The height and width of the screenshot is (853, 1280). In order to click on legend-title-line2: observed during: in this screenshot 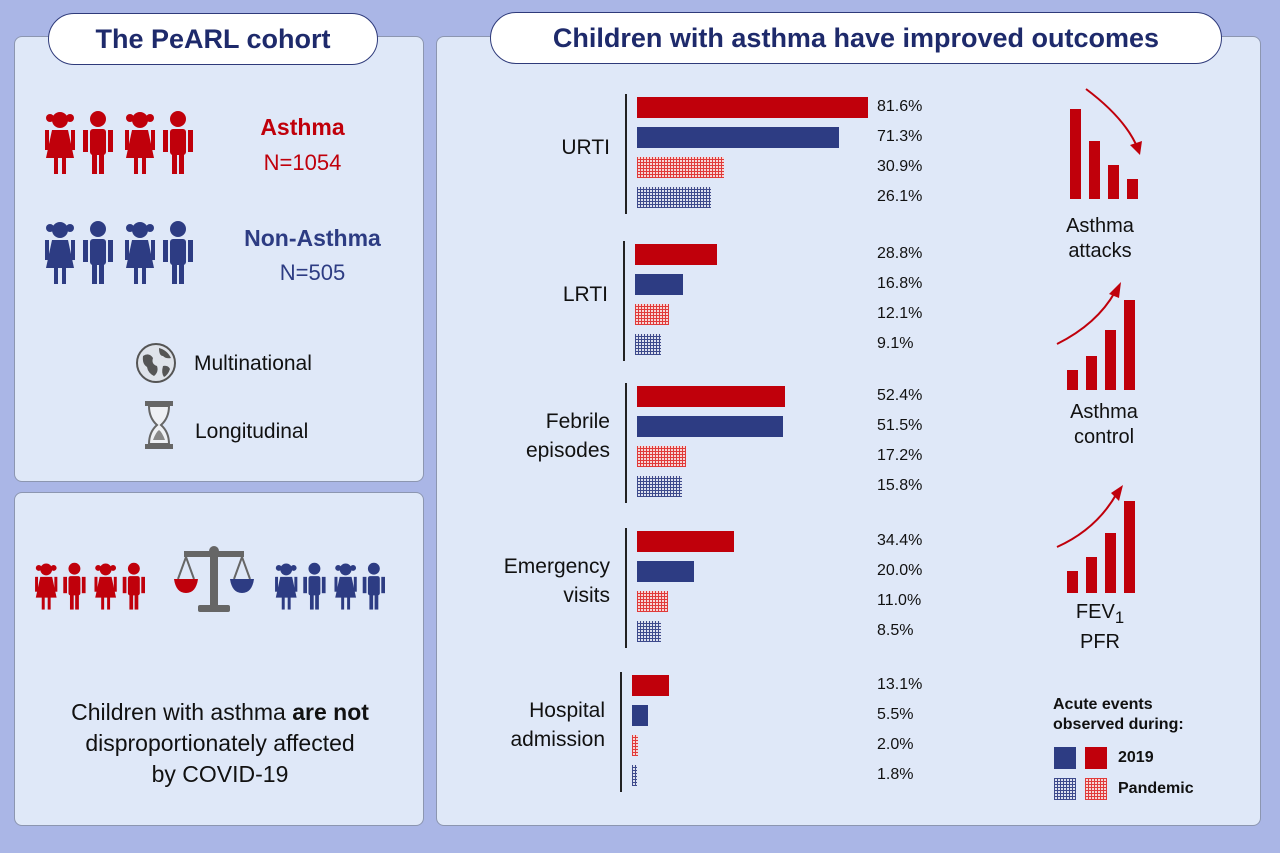, I will do `click(1118, 724)`.